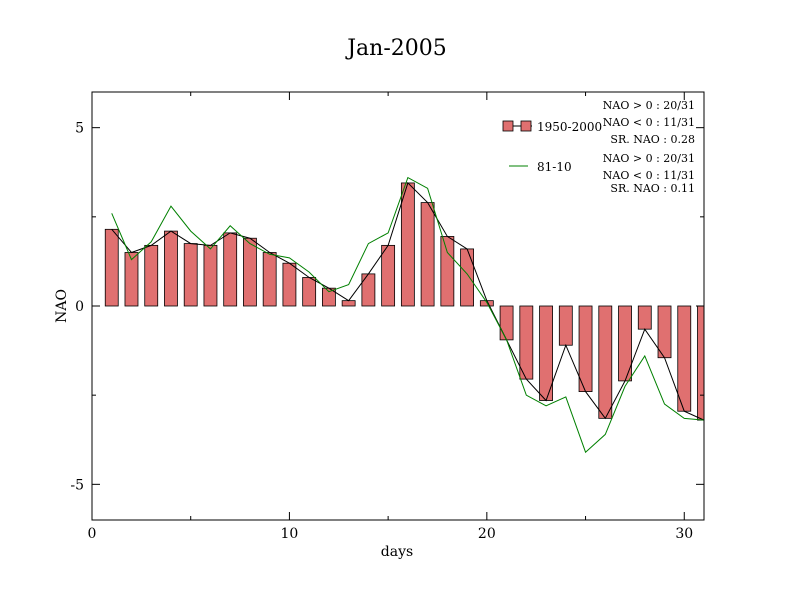 This screenshot has height=612, width=792. Describe the element at coordinates (649, 175) in the screenshot. I see `stat-81-10-nao-negative: NAO < 0 : 11/31` at that location.